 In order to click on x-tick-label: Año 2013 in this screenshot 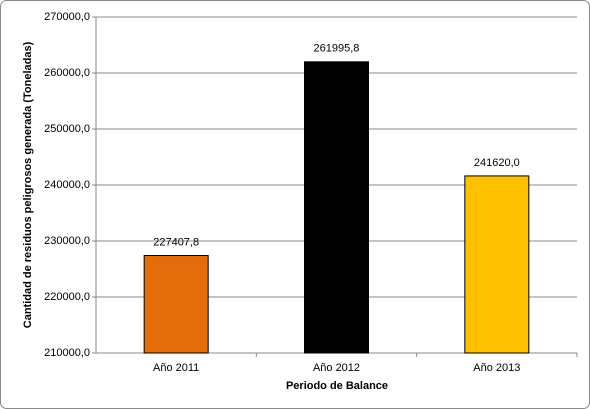, I will do `click(496, 368)`.